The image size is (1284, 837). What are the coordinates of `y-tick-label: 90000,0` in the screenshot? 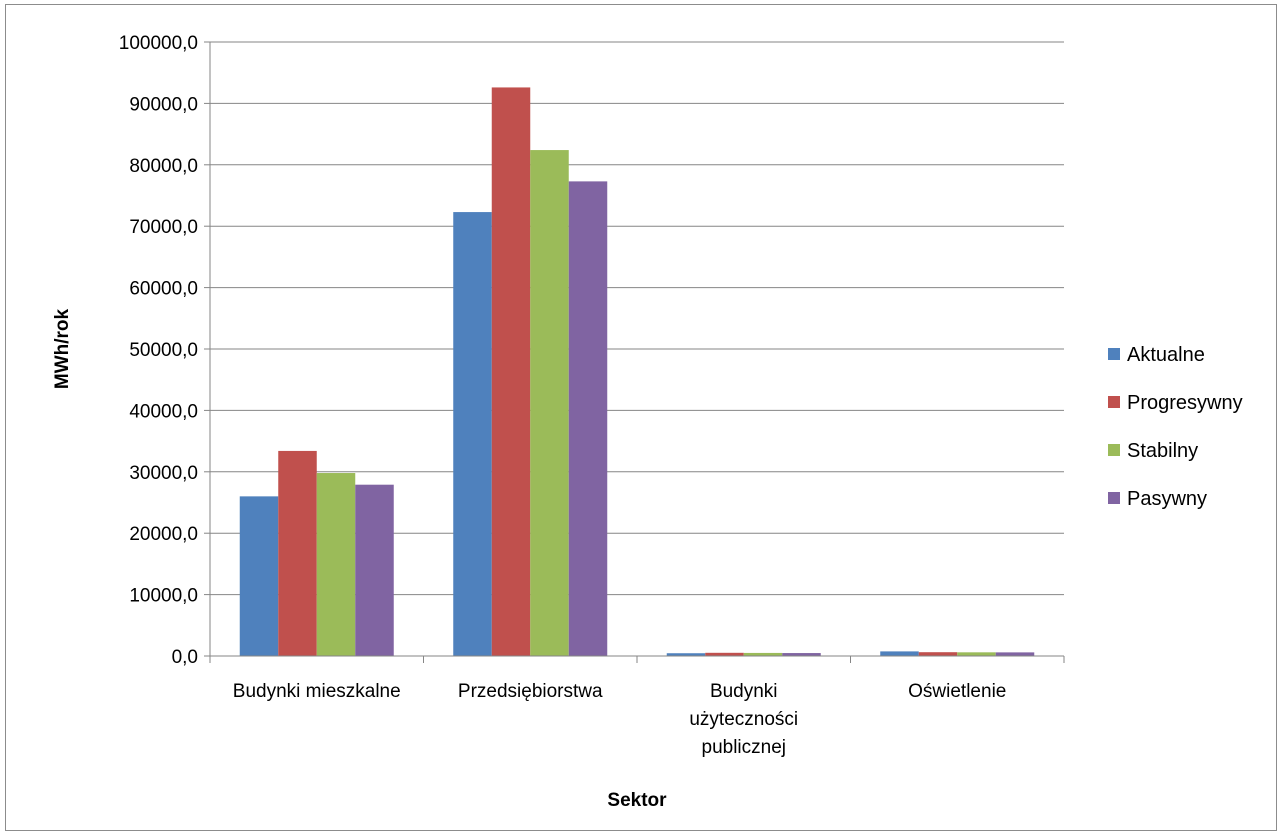 It's located at (163, 104).